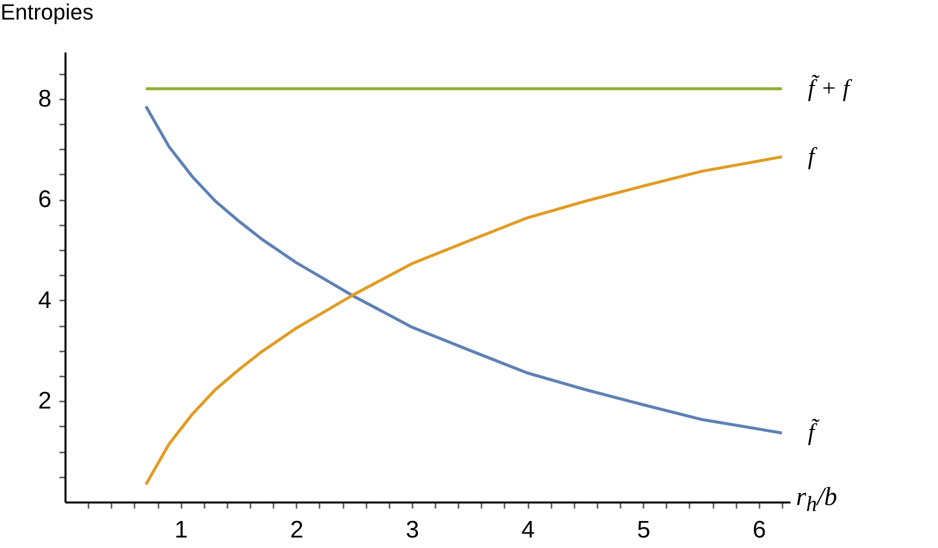  I want to click on x-tick-label: 6, so click(759, 530).